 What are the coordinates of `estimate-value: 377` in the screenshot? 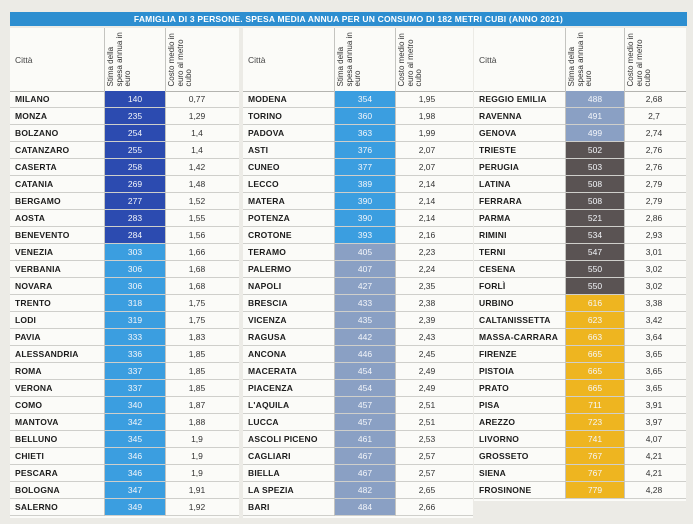 It's located at (365, 167).